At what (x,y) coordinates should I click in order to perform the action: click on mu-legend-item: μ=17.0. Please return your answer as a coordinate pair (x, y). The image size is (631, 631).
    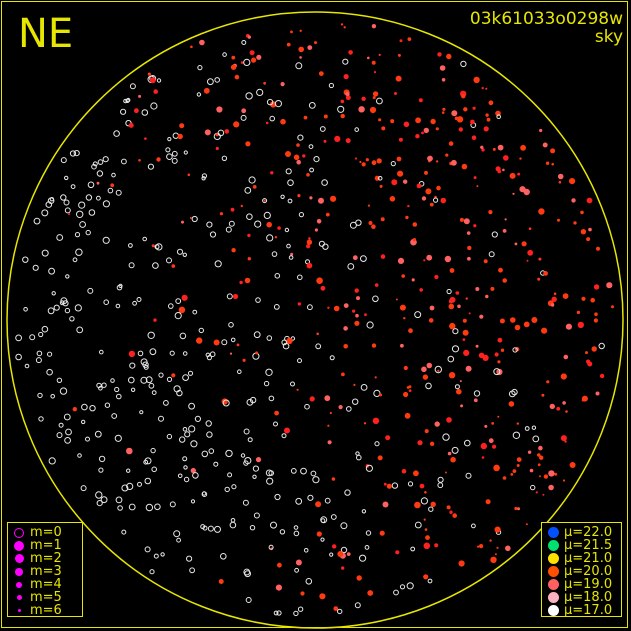
    Looking at the image, I should click on (581, 610).